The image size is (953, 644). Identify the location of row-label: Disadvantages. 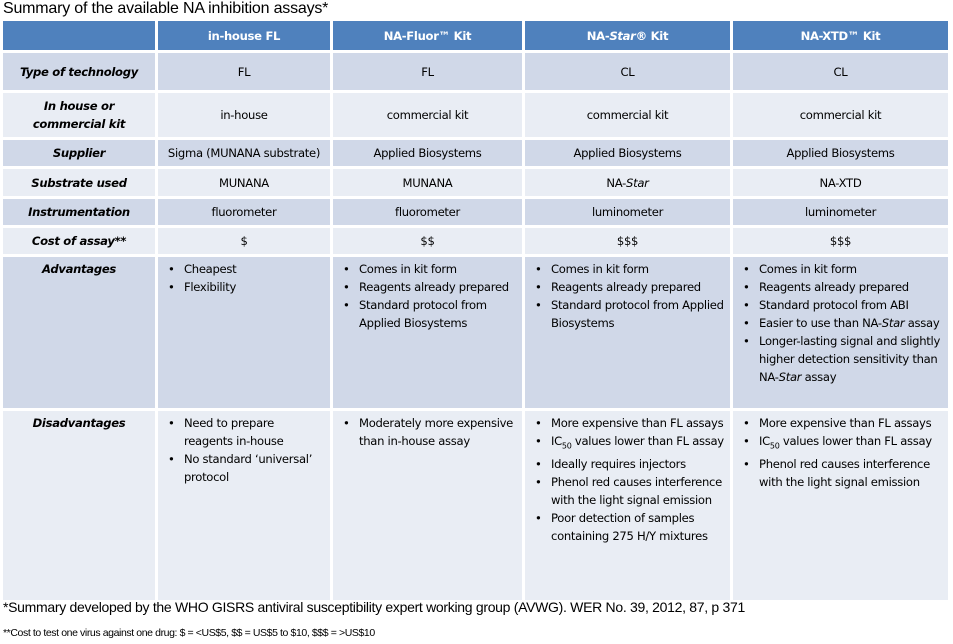
(79, 505).